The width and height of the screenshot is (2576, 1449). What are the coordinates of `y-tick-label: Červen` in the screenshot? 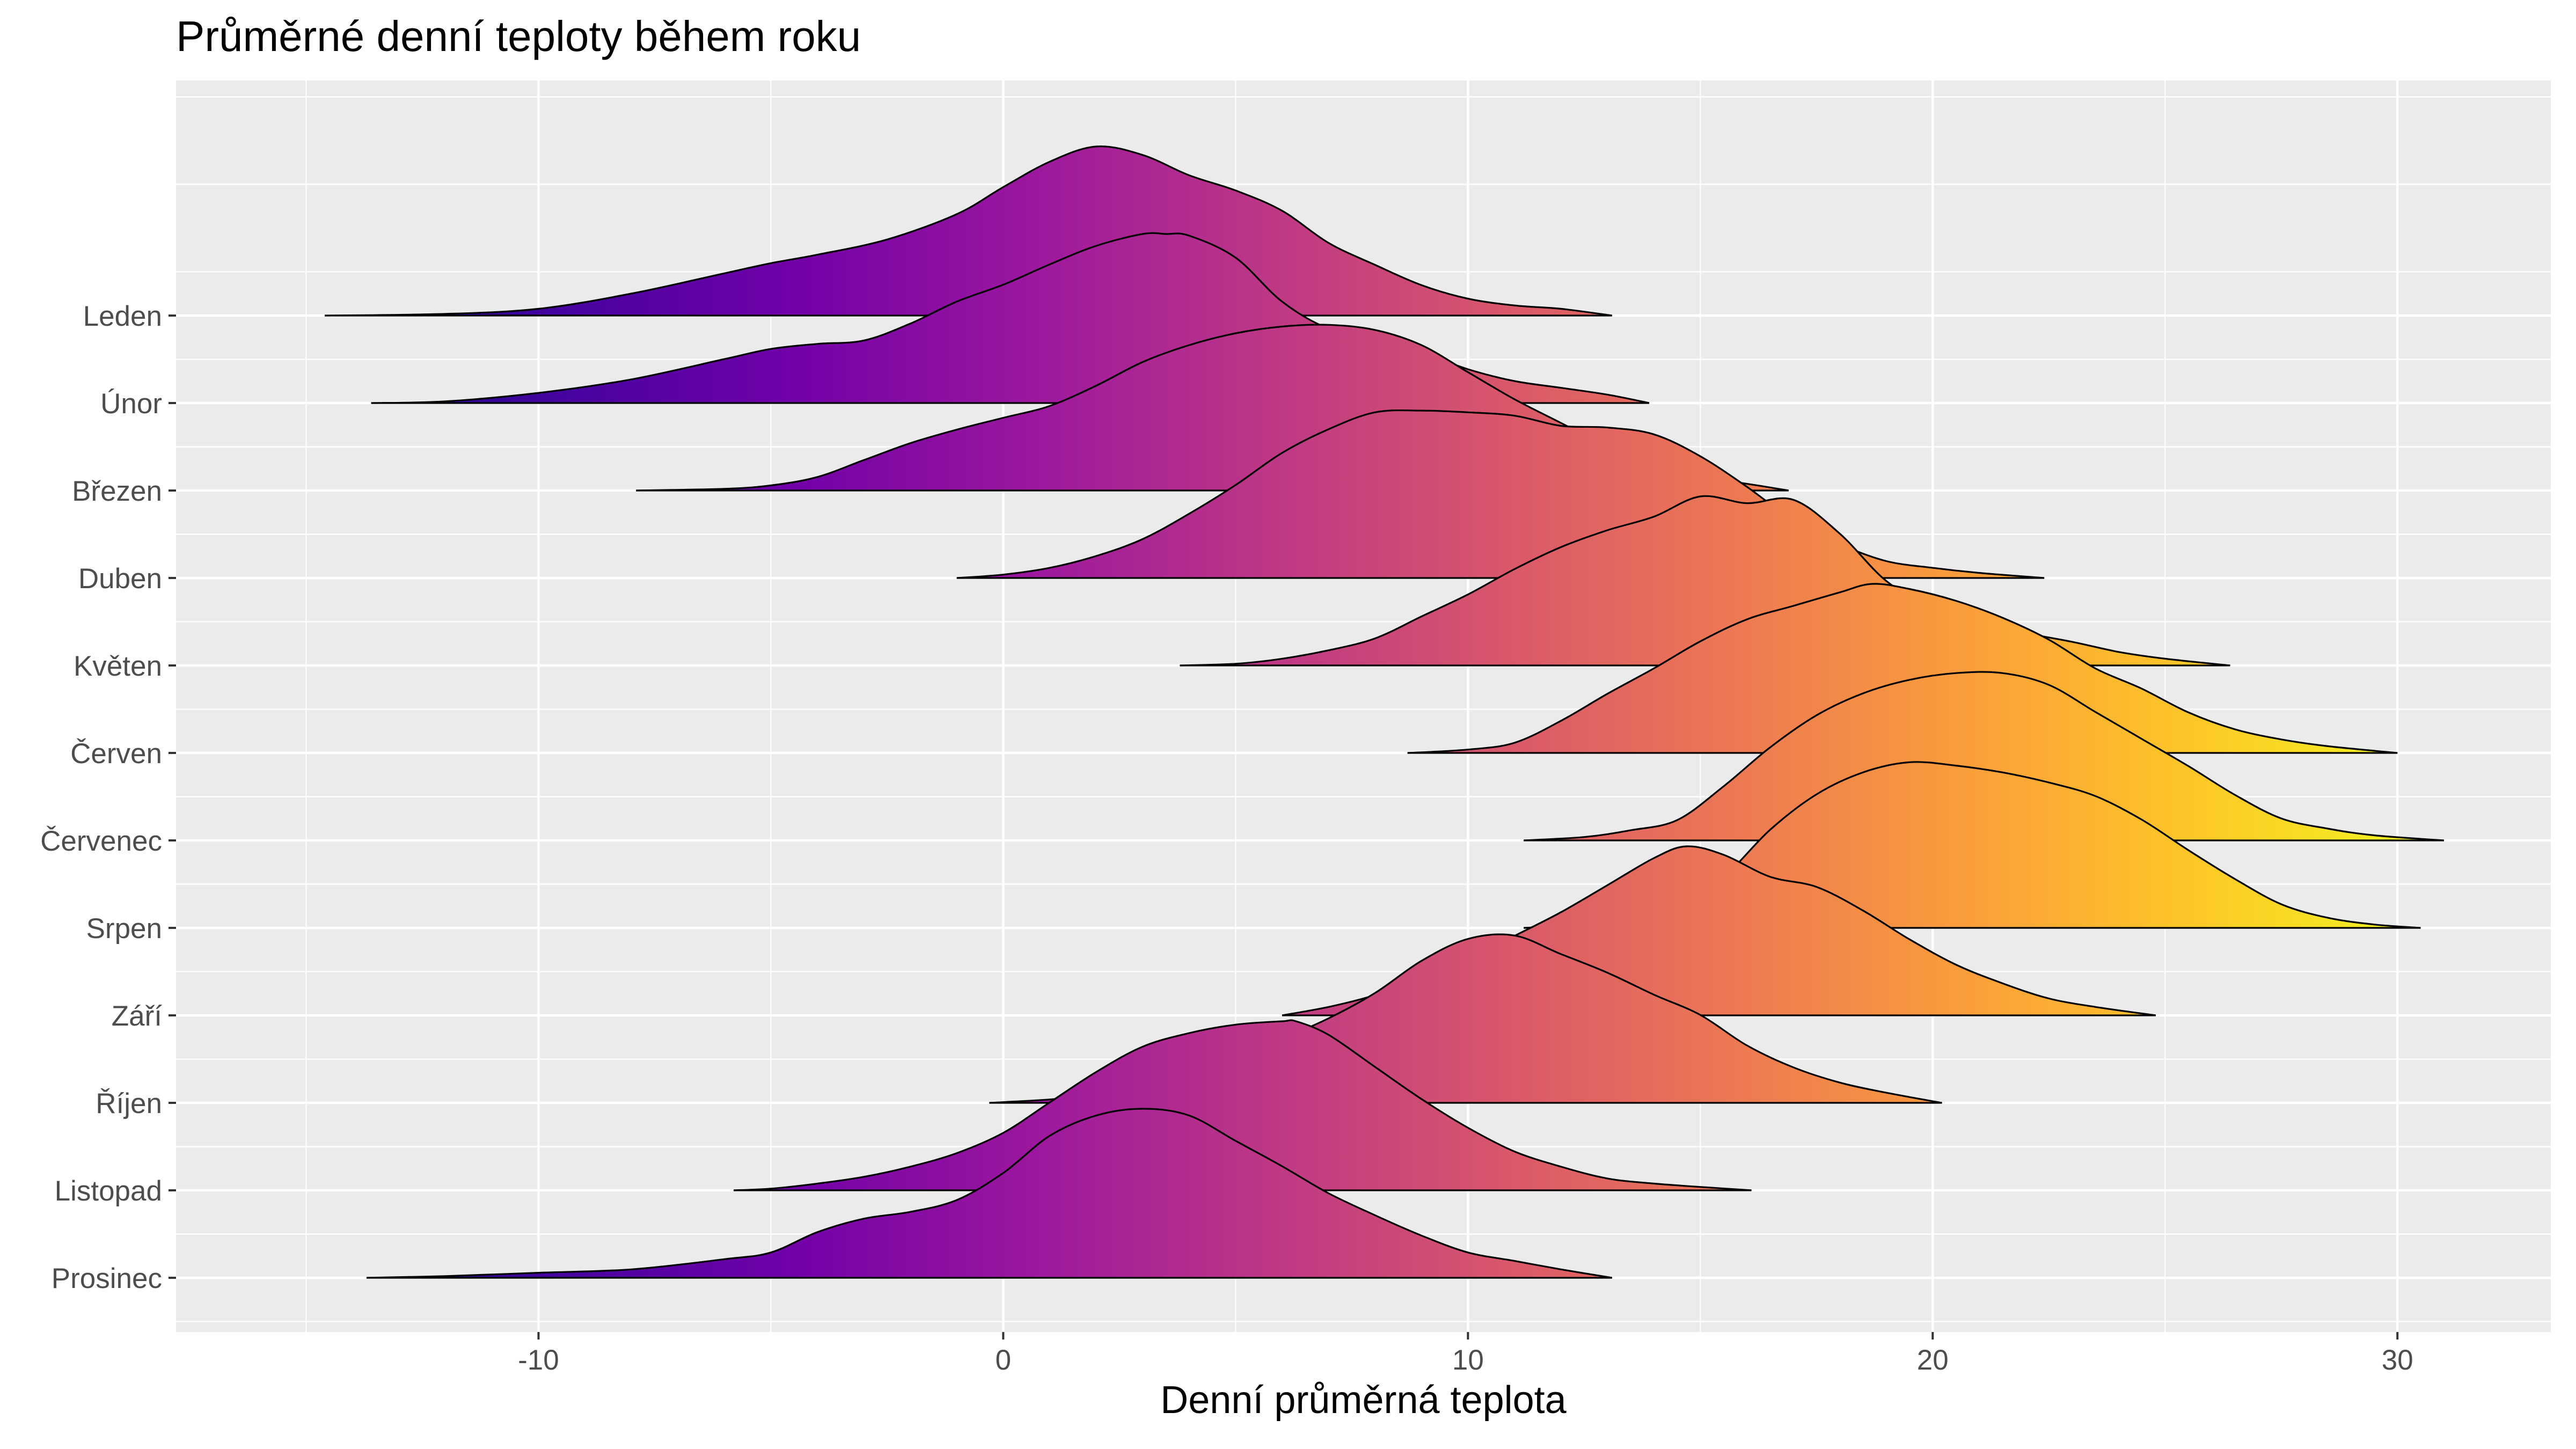 It's located at (116, 754).